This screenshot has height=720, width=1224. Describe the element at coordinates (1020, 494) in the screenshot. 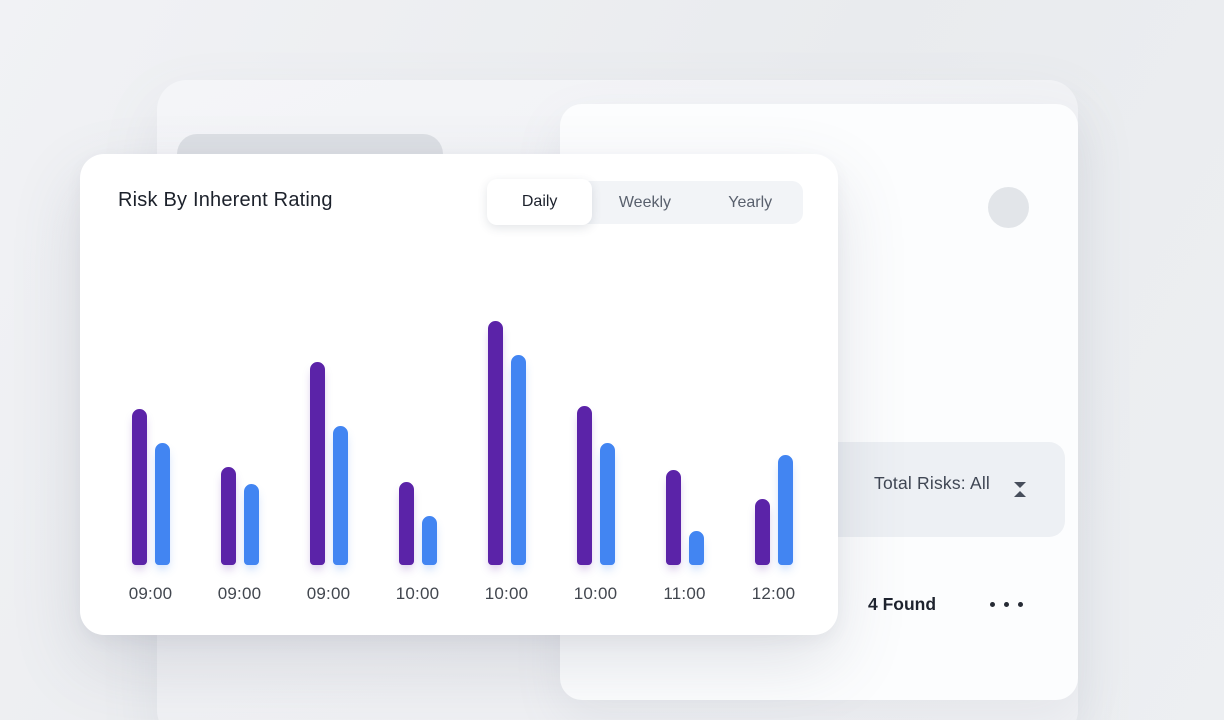

I see `sort-arrow-up` at that location.